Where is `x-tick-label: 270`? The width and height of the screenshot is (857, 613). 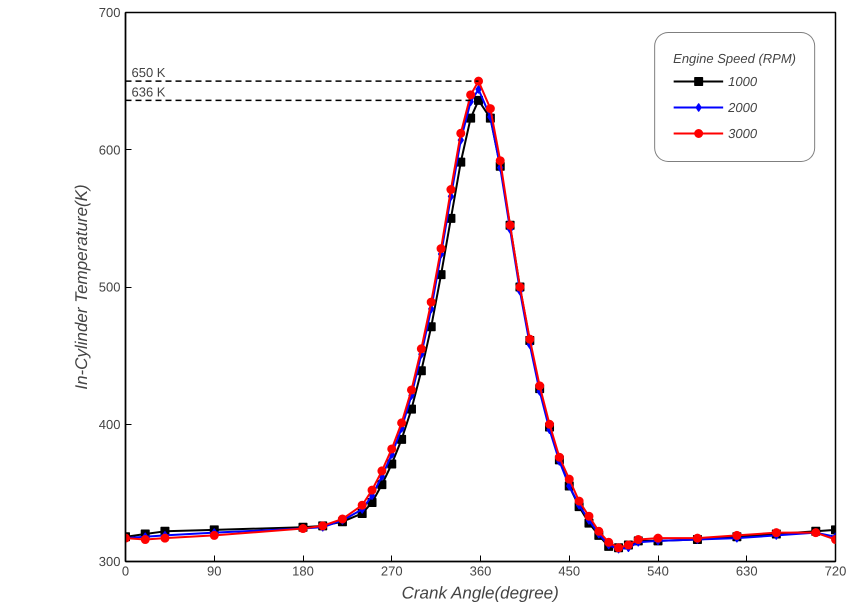 x-tick-label: 270 is located at coordinates (391, 571).